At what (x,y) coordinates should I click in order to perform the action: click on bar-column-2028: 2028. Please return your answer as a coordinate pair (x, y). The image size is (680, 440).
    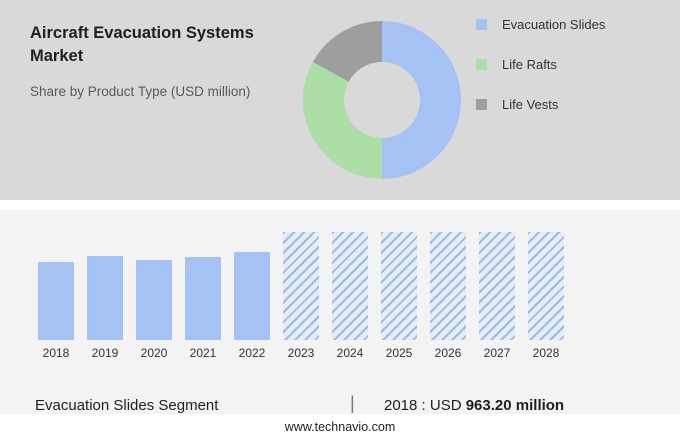
    Looking at the image, I should click on (546, 296).